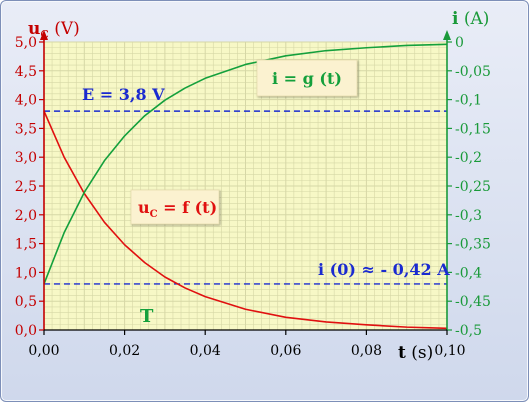 The height and width of the screenshot is (402, 529). I want to click on left-tick-label: 1,0, so click(26, 273).